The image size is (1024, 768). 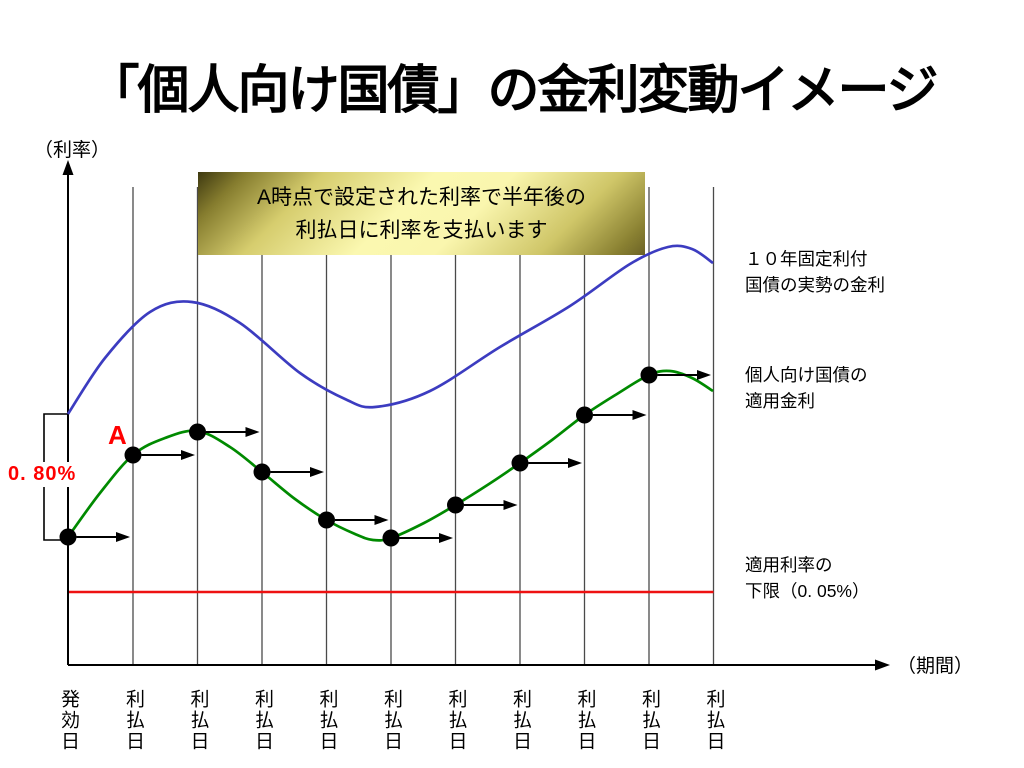 What do you see at coordinates (421, 230) in the screenshot?
I see `callout-line-2: 利払日に利率を支払います` at bounding box center [421, 230].